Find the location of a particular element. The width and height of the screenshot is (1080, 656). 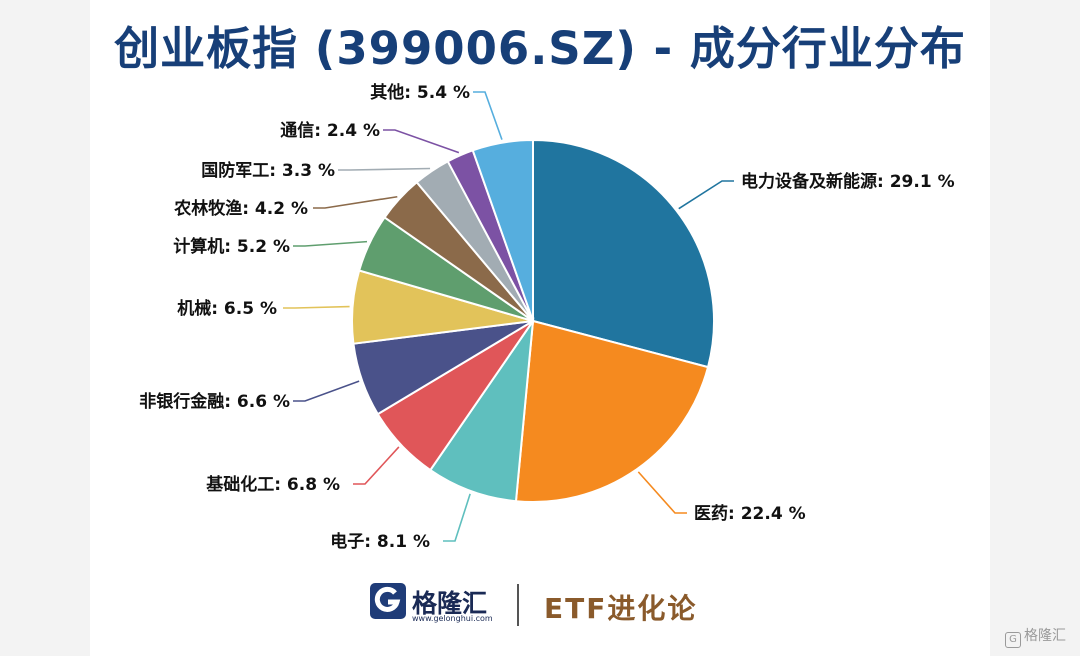

brand-g-icon is located at coordinates (388, 601).